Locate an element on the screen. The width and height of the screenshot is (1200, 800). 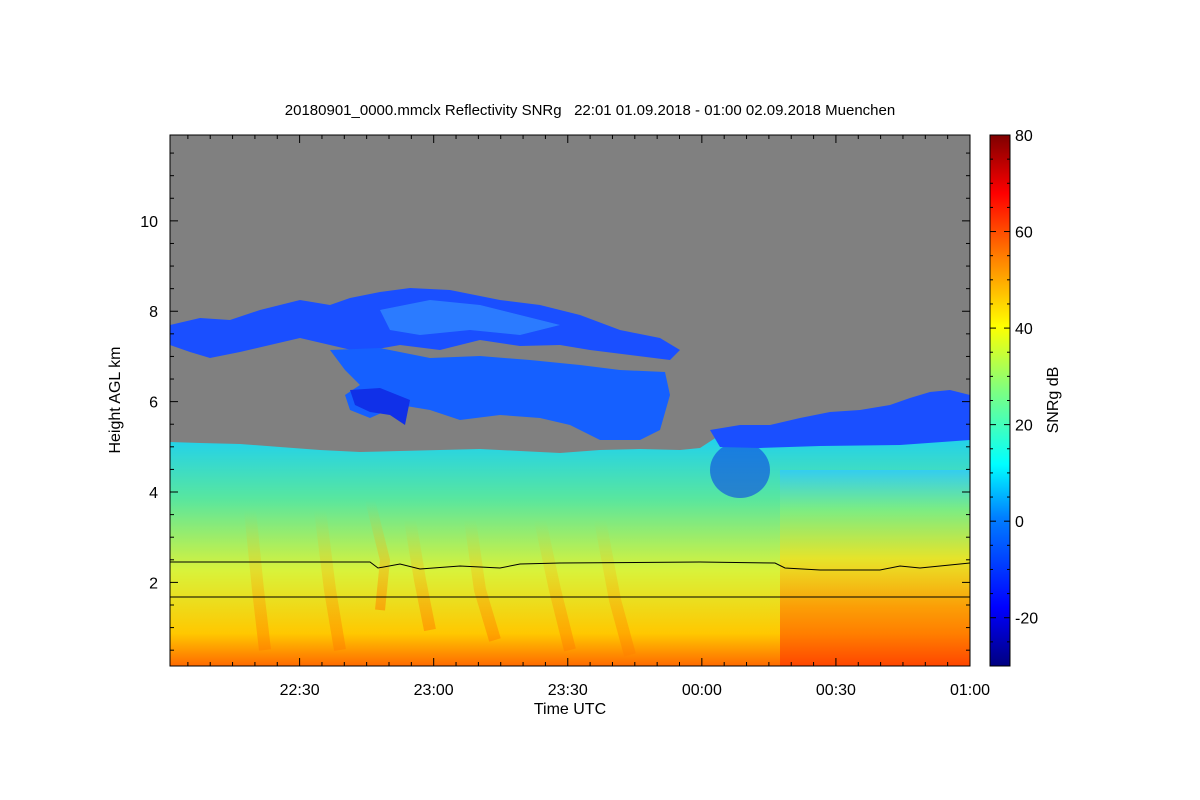
colorbar-label: SNRg dB is located at coordinates (1053, 400).